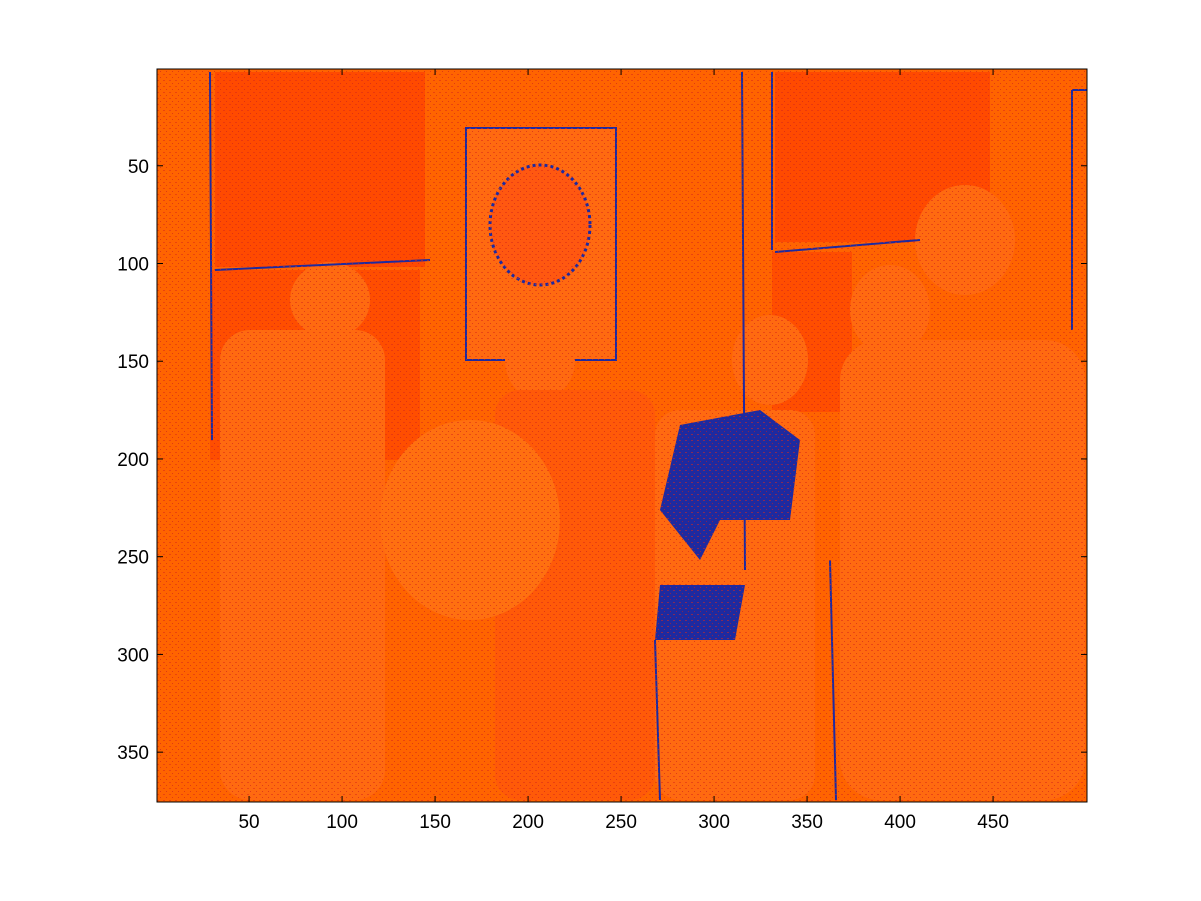  I want to click on y-tick-label: 150, so click(133, 362).